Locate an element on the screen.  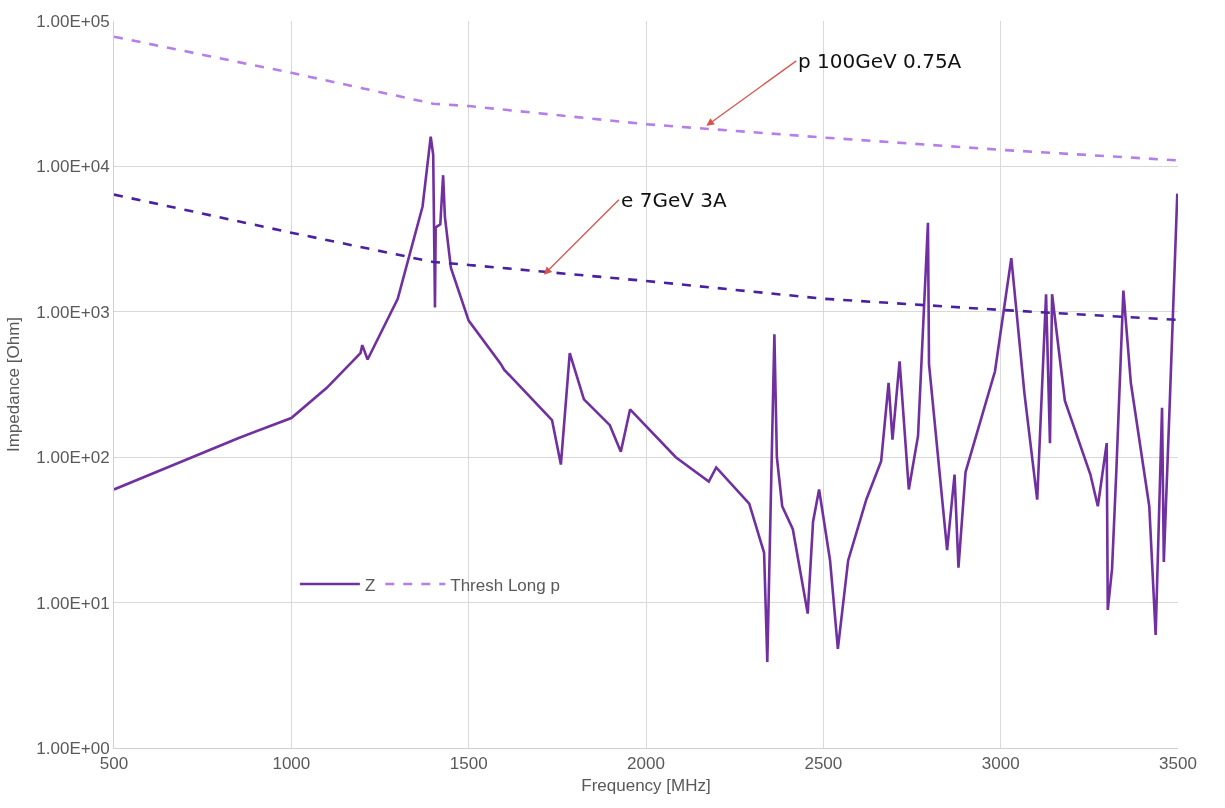
y-tick-label: 1.00E+03 is located at coordinates (73, 312).